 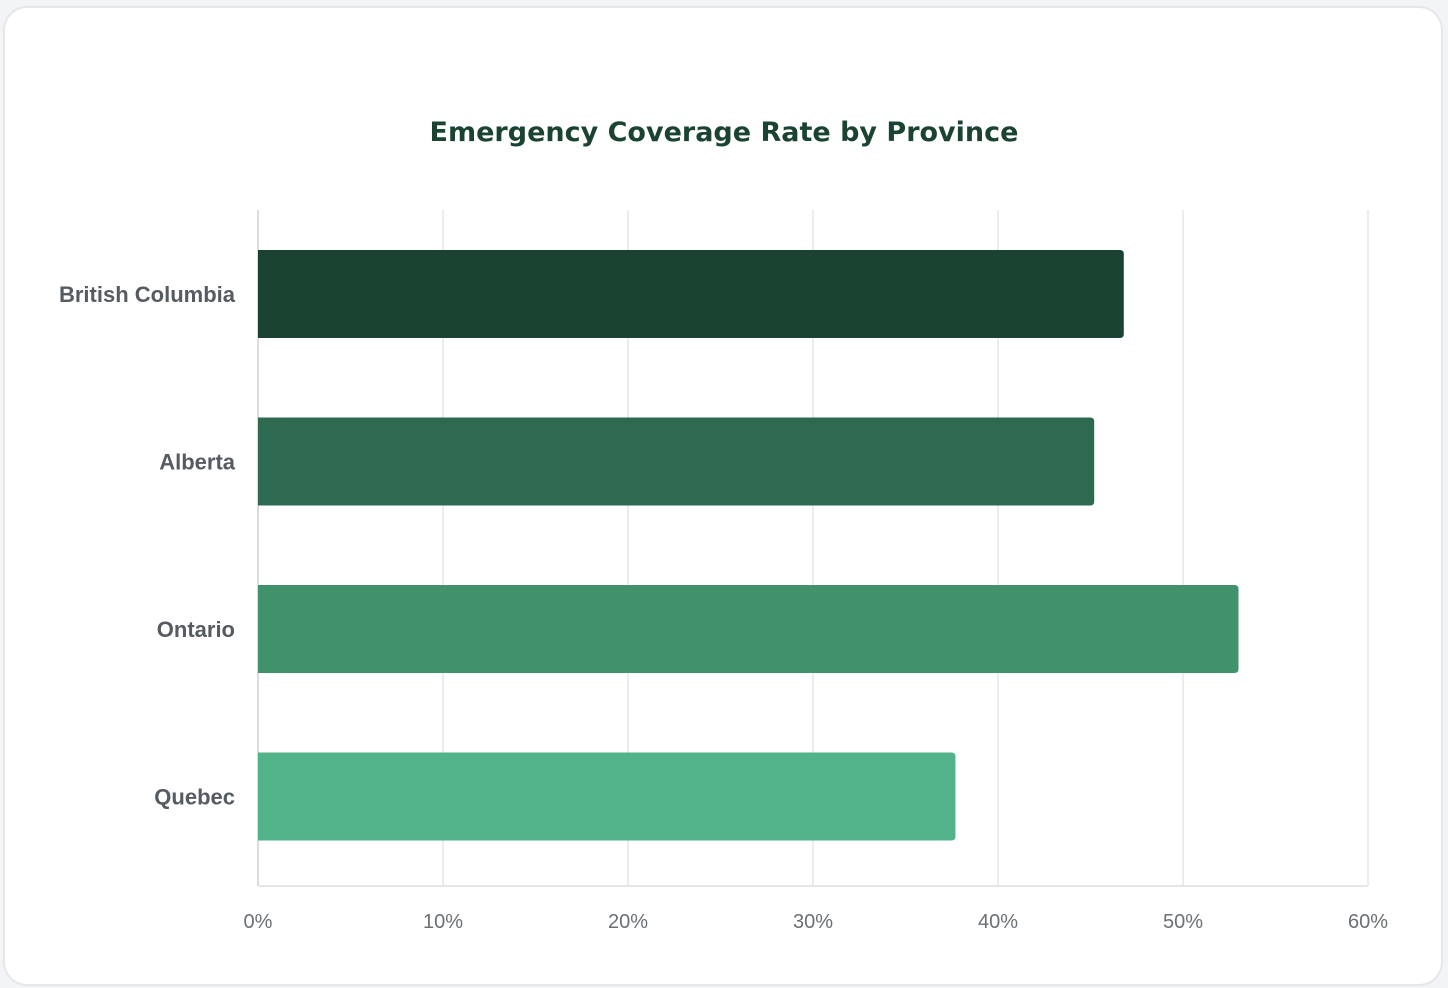 What do you see at coordinates (197, 462) in the screenshot?
I see `category-label: Alberta` at bounding box center [197, 462].